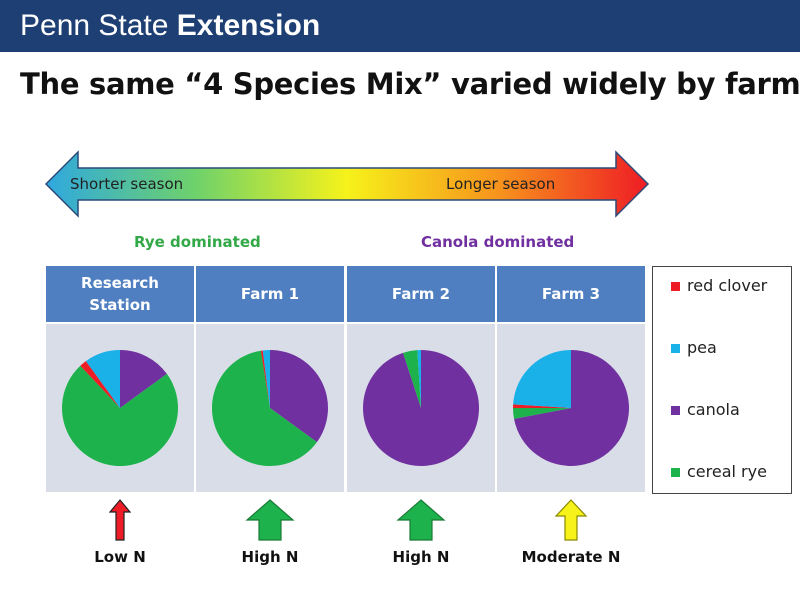 The width and height of the screenshot is (800, 600). What do you see at coordinates (713, 409) in the screenshot?
I see `legend-label: canola` at bounding box center [713, 409].